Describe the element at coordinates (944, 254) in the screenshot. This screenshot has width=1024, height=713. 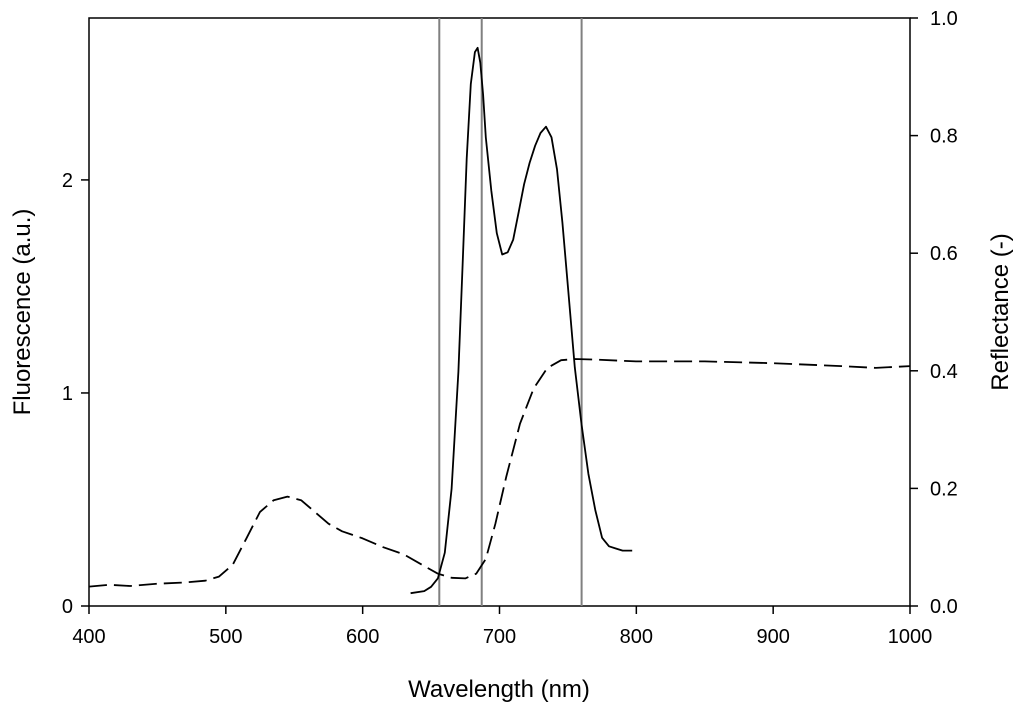
I see `y-right-tick-label: 0.6` at that location.